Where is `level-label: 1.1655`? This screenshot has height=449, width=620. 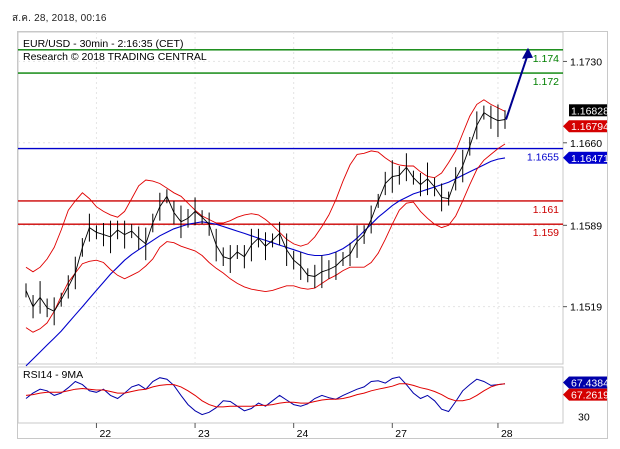
level-label: 1.1655 is located at coordinates (543, 158).